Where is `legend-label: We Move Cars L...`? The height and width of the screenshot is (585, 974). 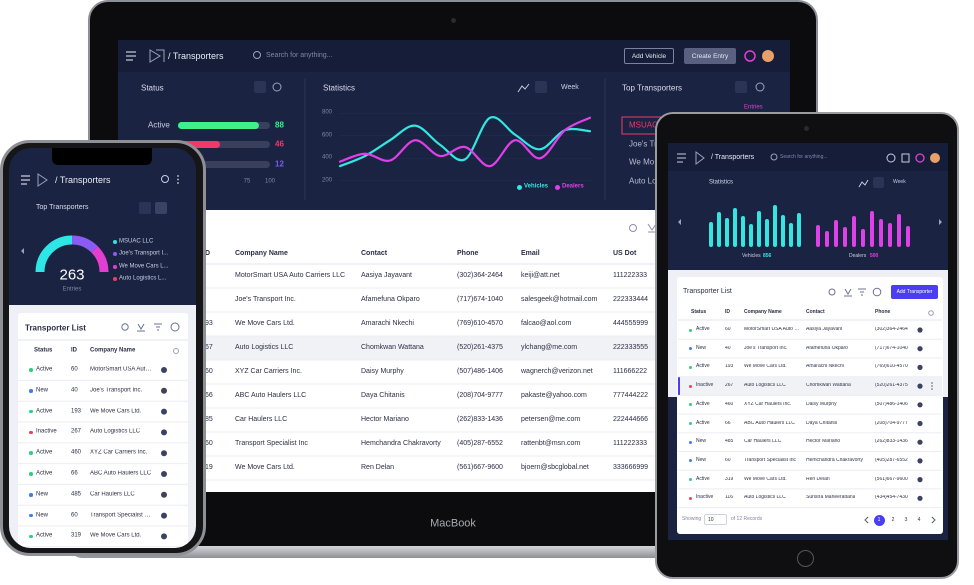 legend-label: We Move Cars L... is located at coordinates (144, 266).